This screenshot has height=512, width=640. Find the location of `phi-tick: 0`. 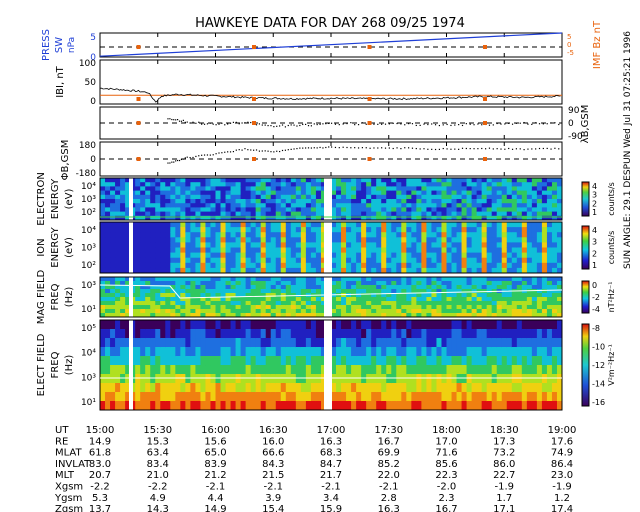

phi-tick: 0 is located at coordinates (93, 160).